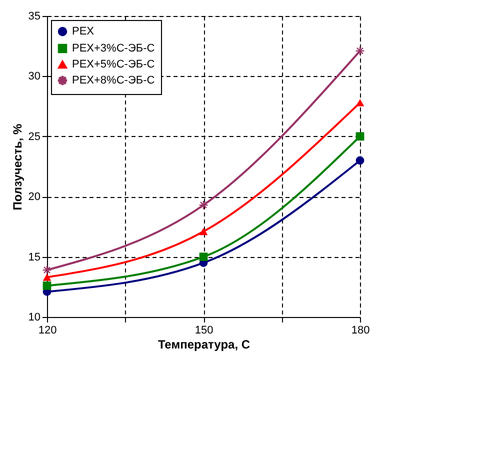  Describe the element at coordinates (47, 330) in the screenshot. I see `x-tick-label: 120` at that location.